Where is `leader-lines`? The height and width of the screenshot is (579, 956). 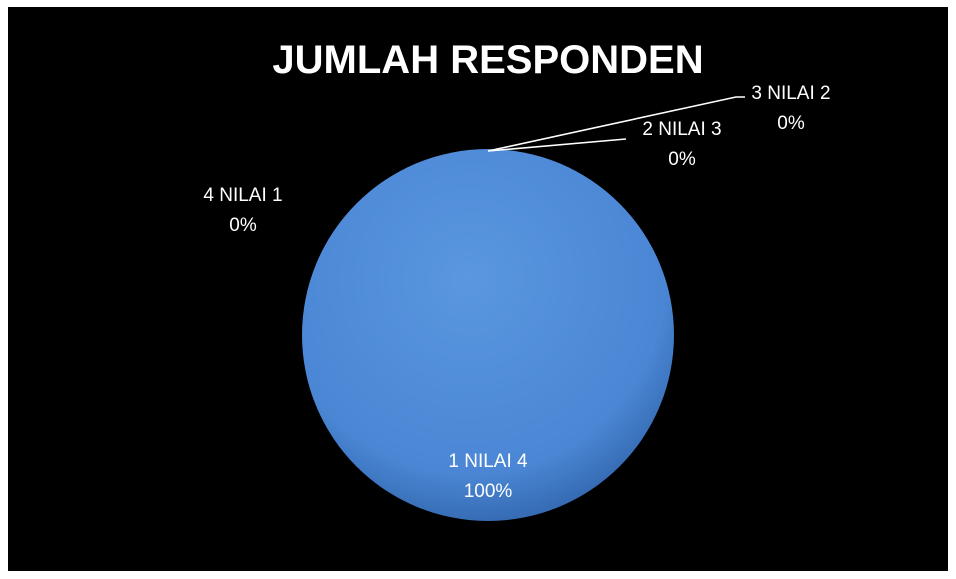
leader-lines is located at coordinates (616, 124).